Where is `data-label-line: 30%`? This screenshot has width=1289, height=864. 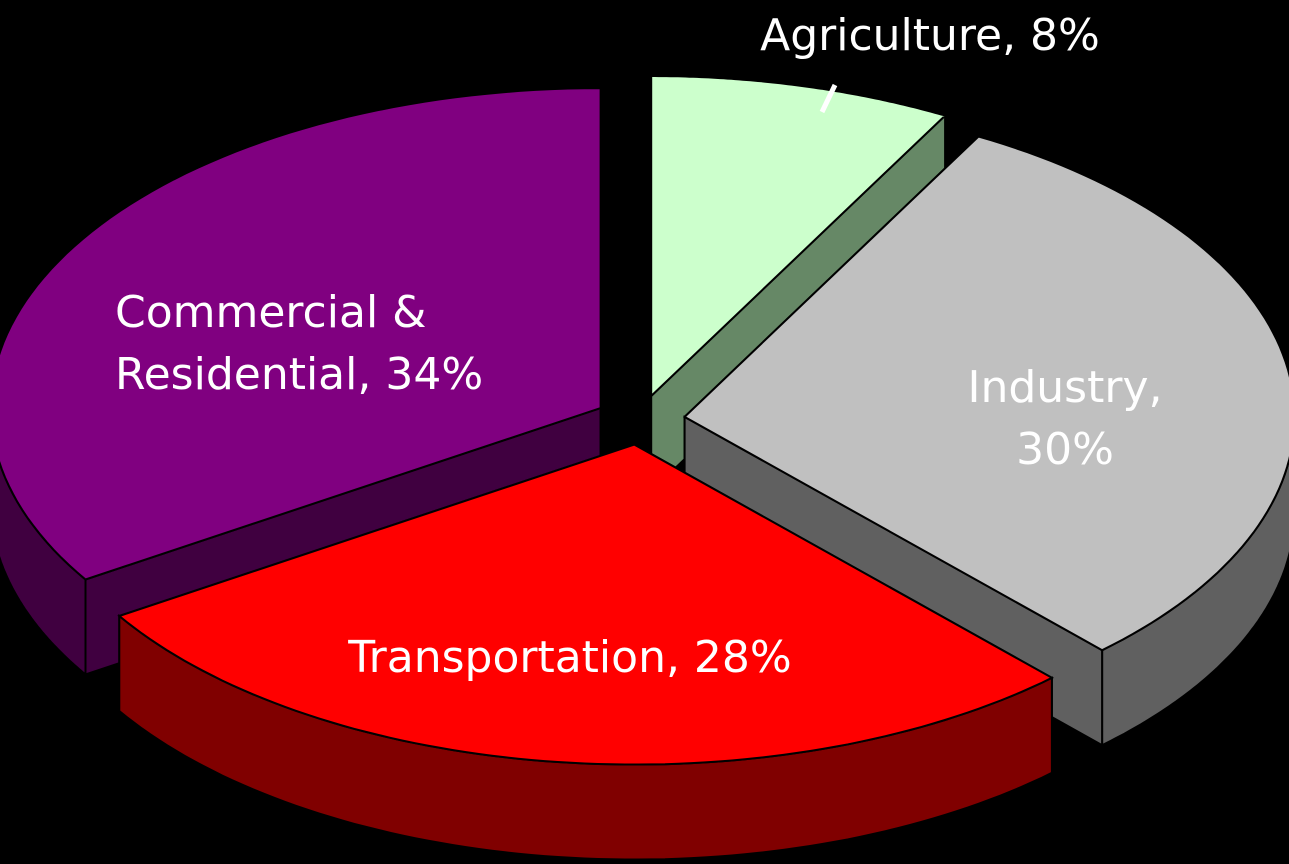
data-label-line: 30% is located at coordinates (1065, 449).